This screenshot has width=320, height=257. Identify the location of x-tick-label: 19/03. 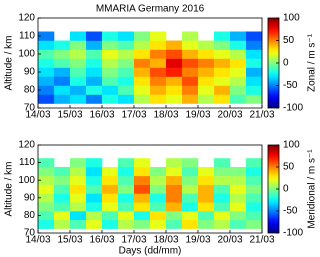
(197, 240).